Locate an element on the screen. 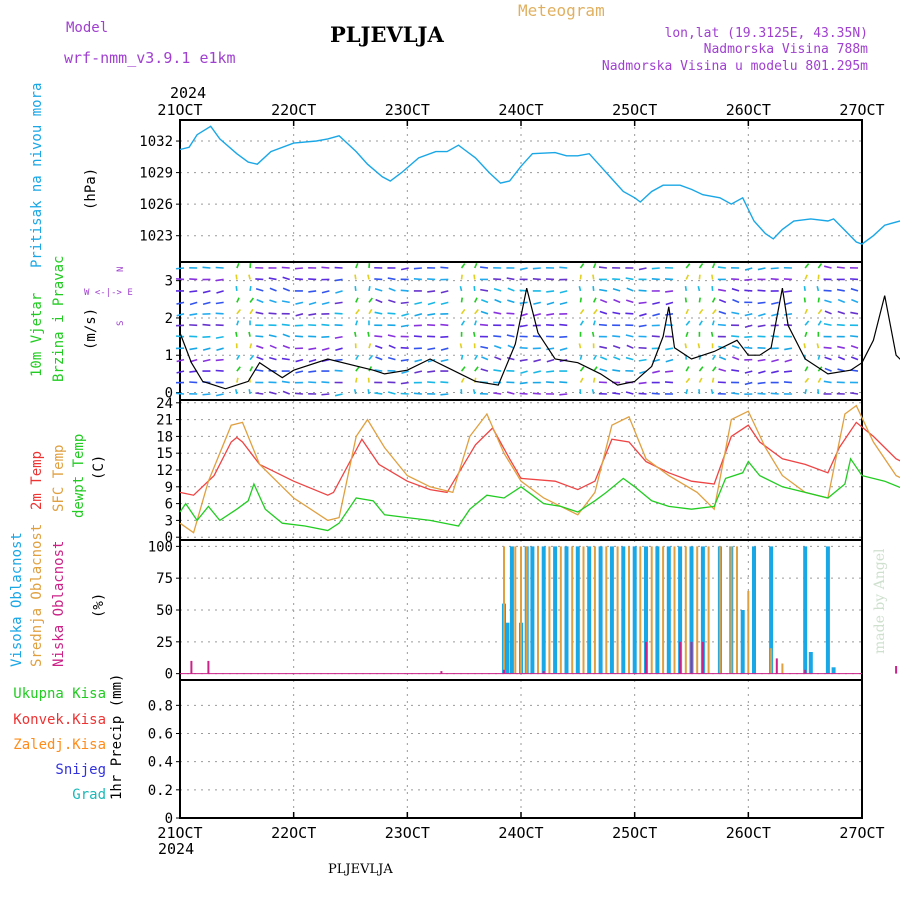  y-tick-label: 75 is located at coordinates (164, 579).